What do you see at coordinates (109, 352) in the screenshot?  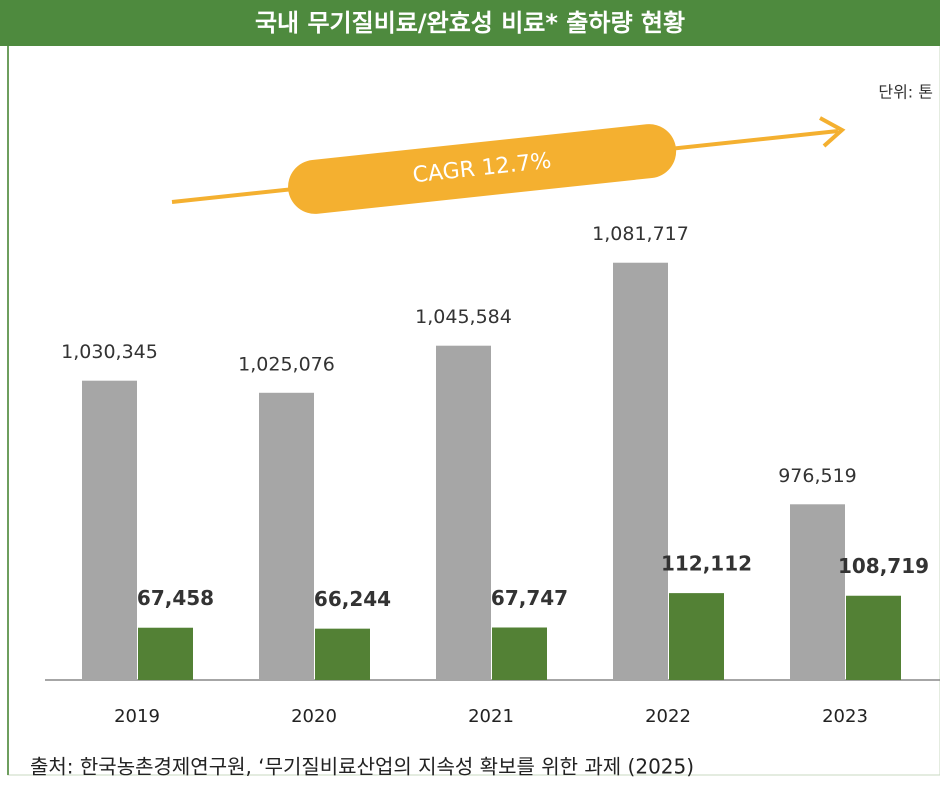 I see `value-label: 1,030,345` at bounding box center [109, 352].